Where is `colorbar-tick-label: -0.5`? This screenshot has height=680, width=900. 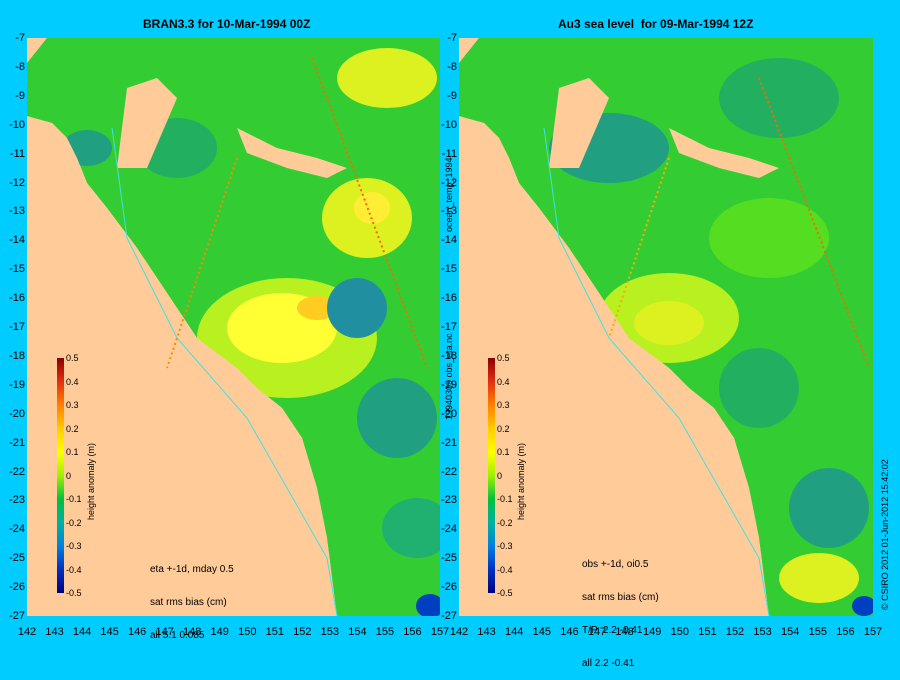 colorbar-tick-label: -0.5 is located at coordinates (505, 593).